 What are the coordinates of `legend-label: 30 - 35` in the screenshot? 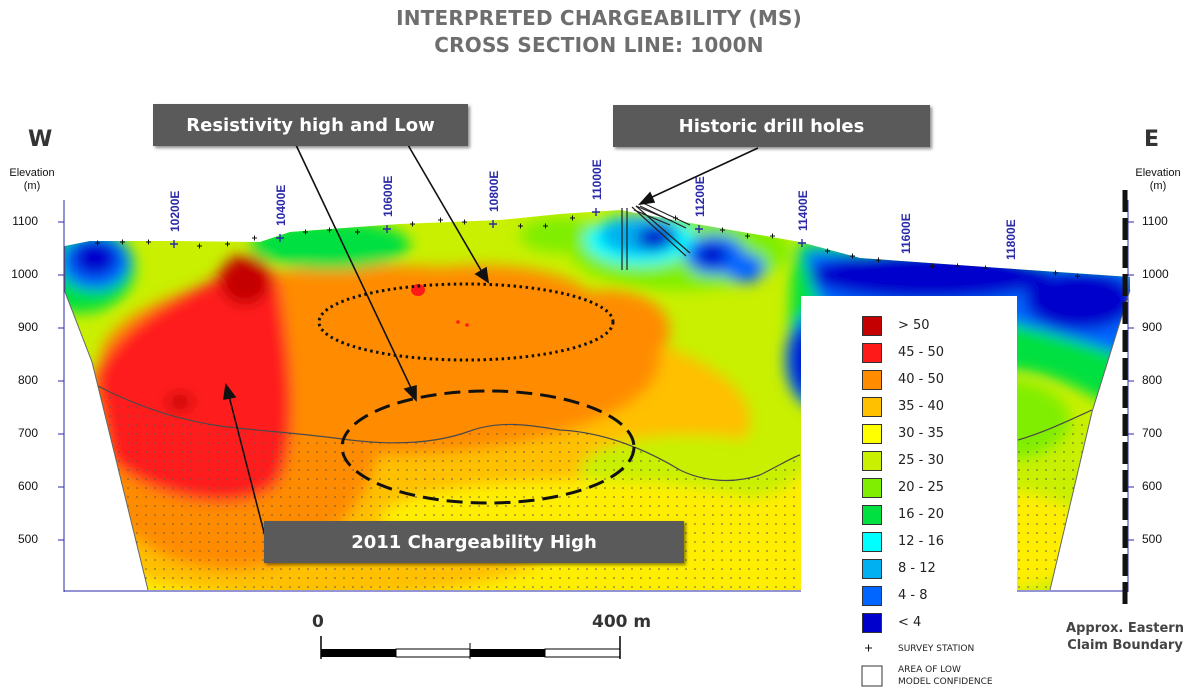 It's located at (921, 433).